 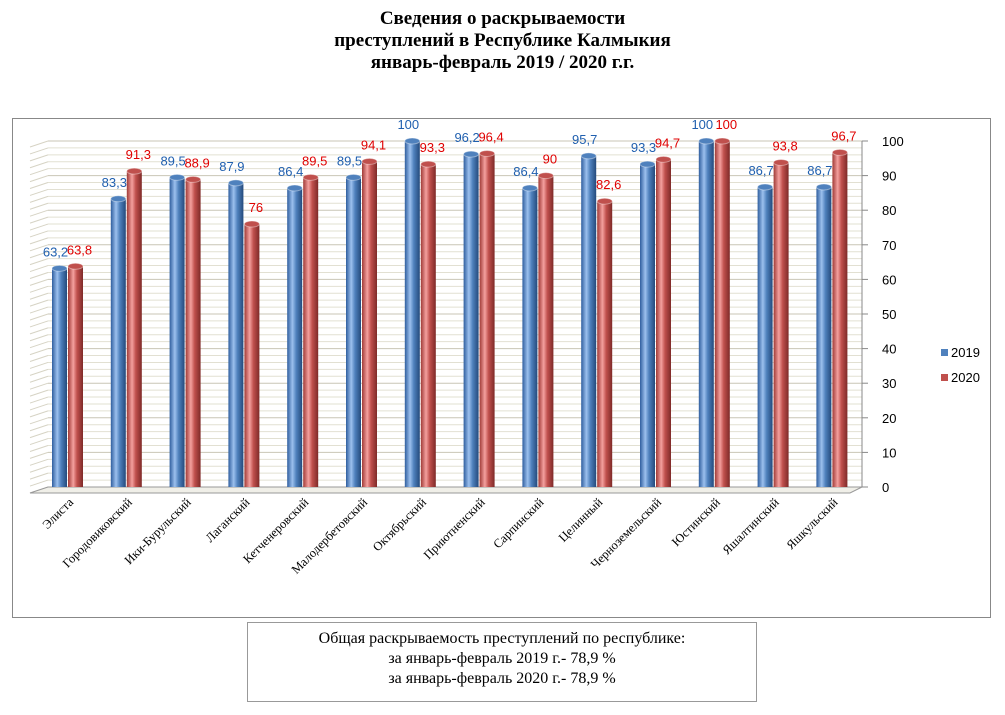 I want to click on summary-line-2: за январь-февраль 2019 г.- 78,9 %, so click(x=502, y=658).